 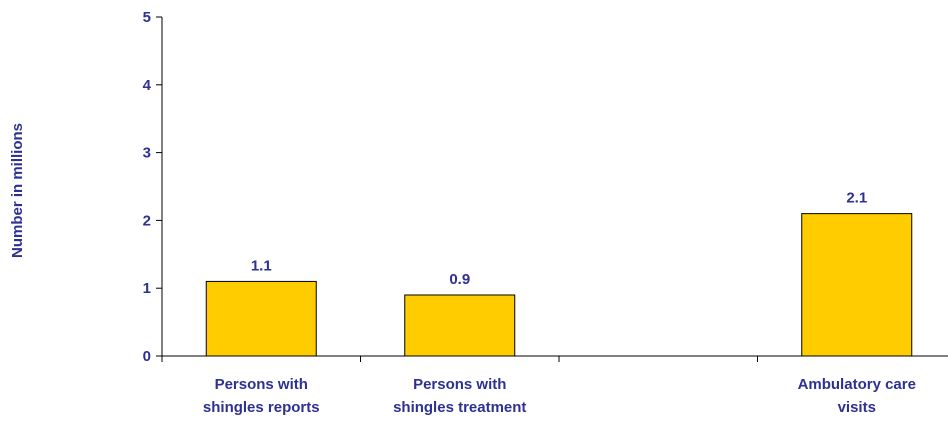 What do you see at coordinates (261, 407) in the screenshot?
I see `x-tick-label: shingles reports` at bounding box center [261, 407].